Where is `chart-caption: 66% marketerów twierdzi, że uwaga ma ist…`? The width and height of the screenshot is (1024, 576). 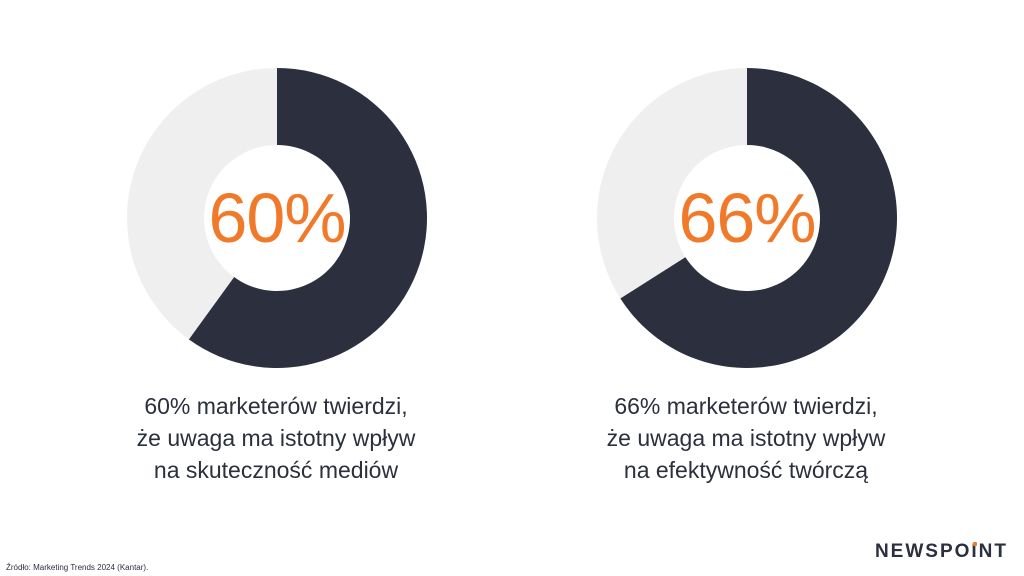 chart-caption: 66% marketerów twierdzi, że uwaga ma ist… is located at coordinates (746, 438).